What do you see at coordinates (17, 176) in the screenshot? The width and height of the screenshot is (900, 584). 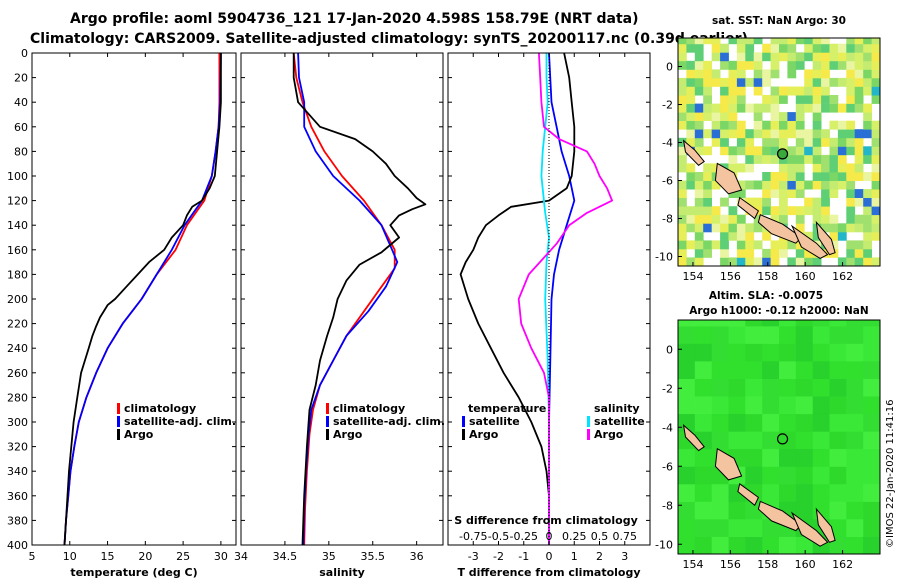 I see `temperature-ytick-label: 100` at bounding box center [17, 176].